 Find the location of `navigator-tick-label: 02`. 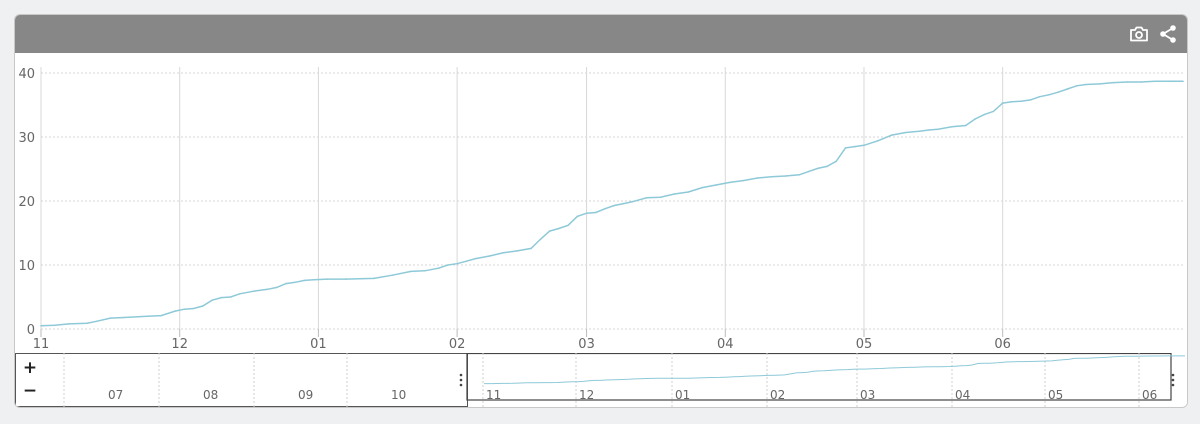

navigator-tick-label: 02 is located at coordinates (777, 395).